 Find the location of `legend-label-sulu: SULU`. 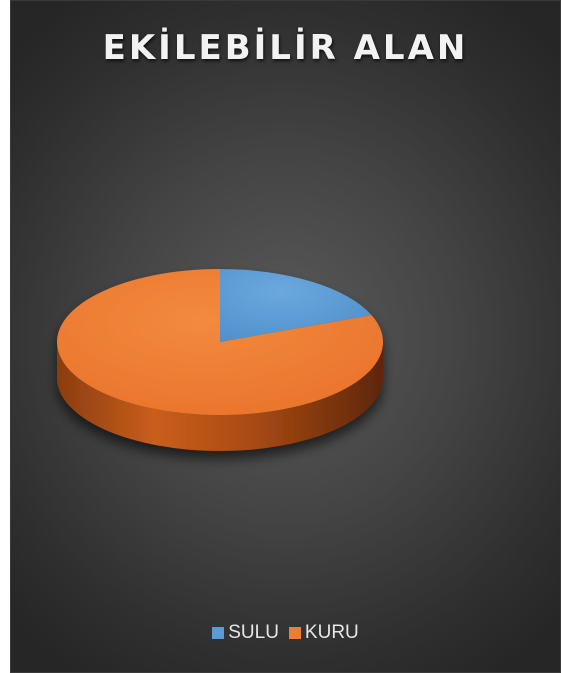

legend-label-sulu: SULU is located at coordinates (253, 632).